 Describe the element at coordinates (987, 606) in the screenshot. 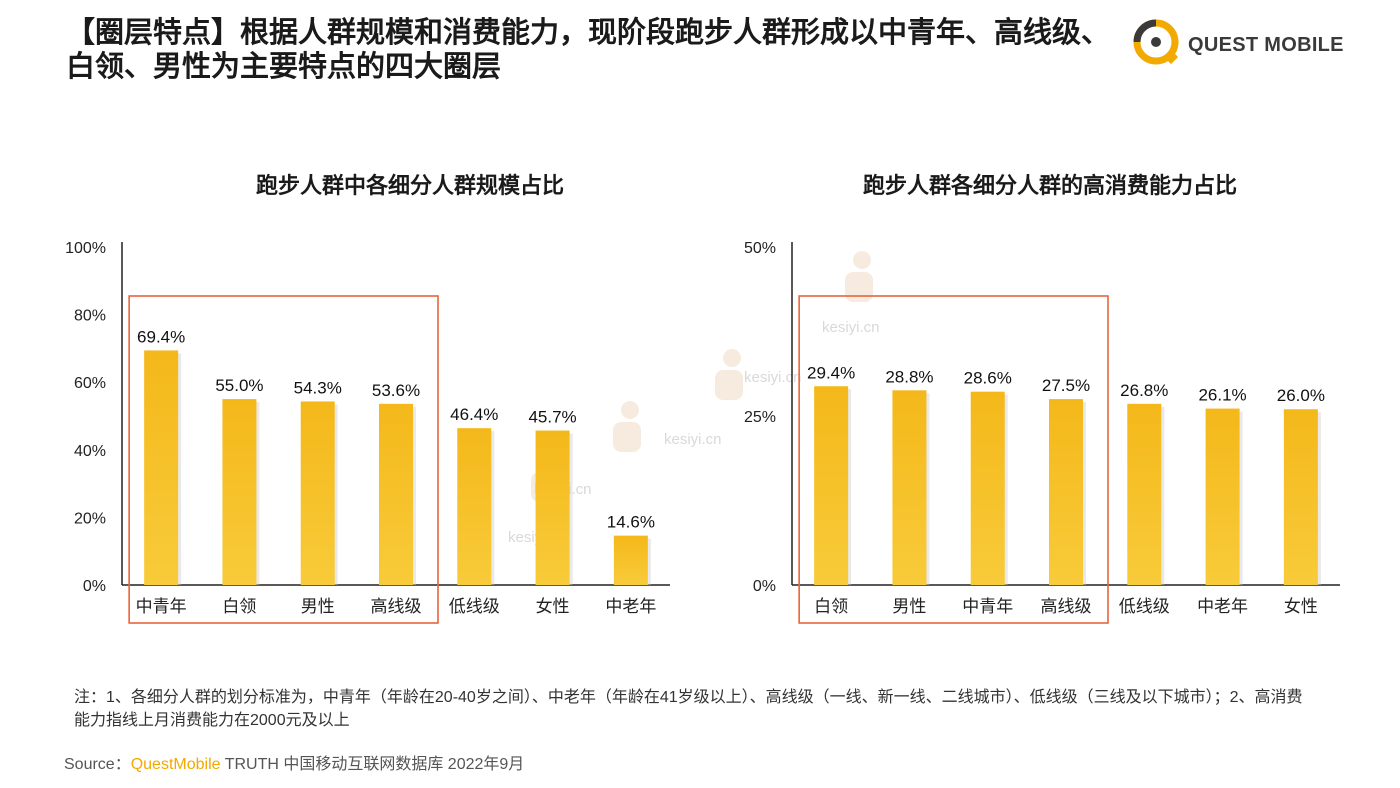

I see `right-category-label: 中青年` at that location.